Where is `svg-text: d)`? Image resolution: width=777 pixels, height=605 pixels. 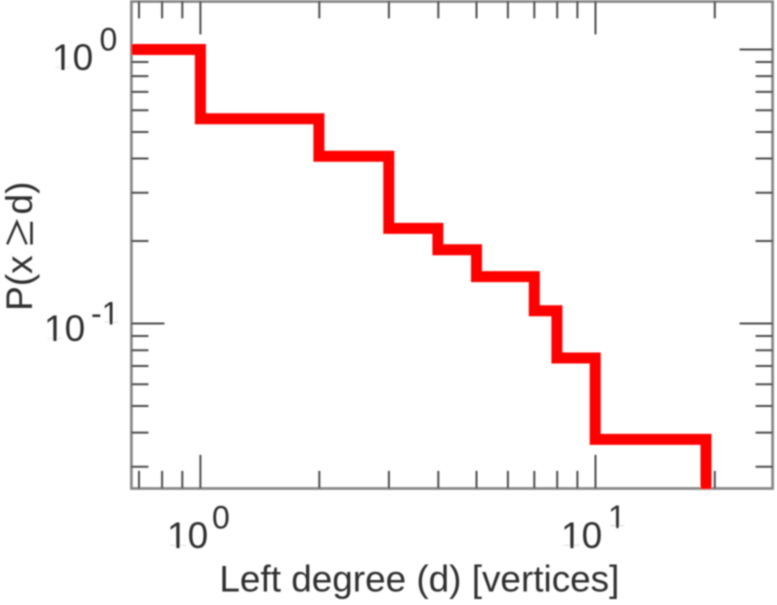 svg-text: d) is located at coordinates (20, 198).